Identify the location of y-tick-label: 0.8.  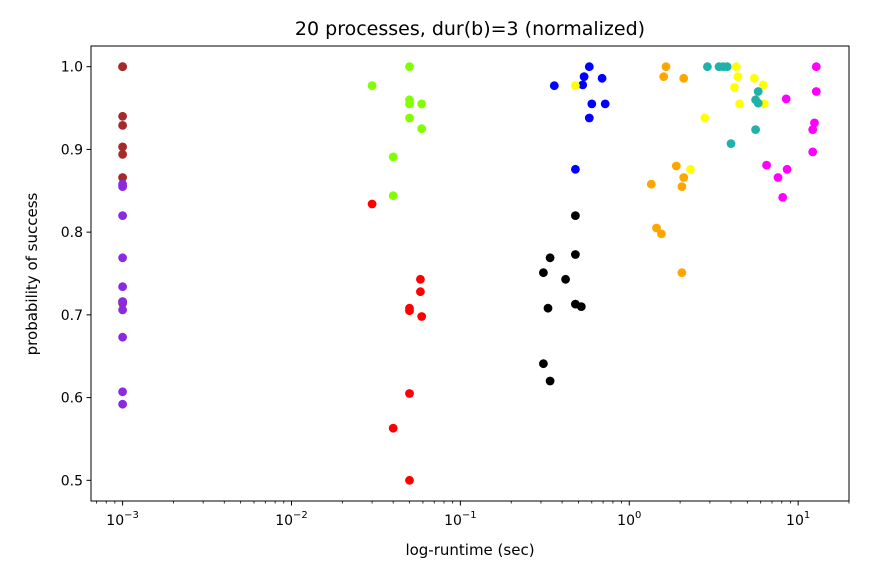
(72, 233).